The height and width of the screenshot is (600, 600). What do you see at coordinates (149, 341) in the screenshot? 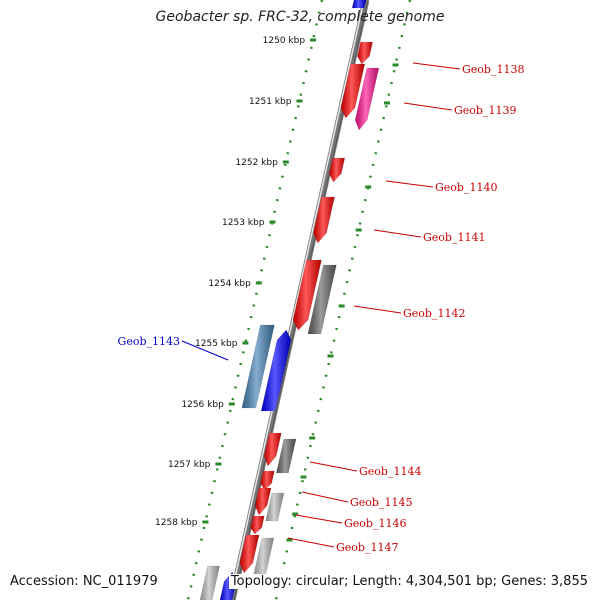
I see `gene-label: Geob_1143` at bounding box center [149, 341].